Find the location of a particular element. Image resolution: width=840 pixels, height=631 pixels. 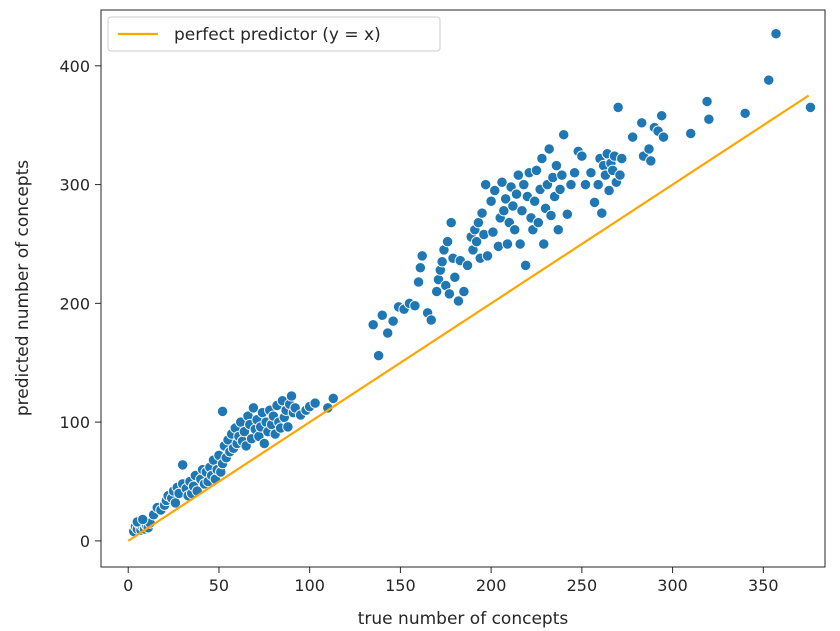

x-tick-label: 350 is located at coordinates (763, 585).